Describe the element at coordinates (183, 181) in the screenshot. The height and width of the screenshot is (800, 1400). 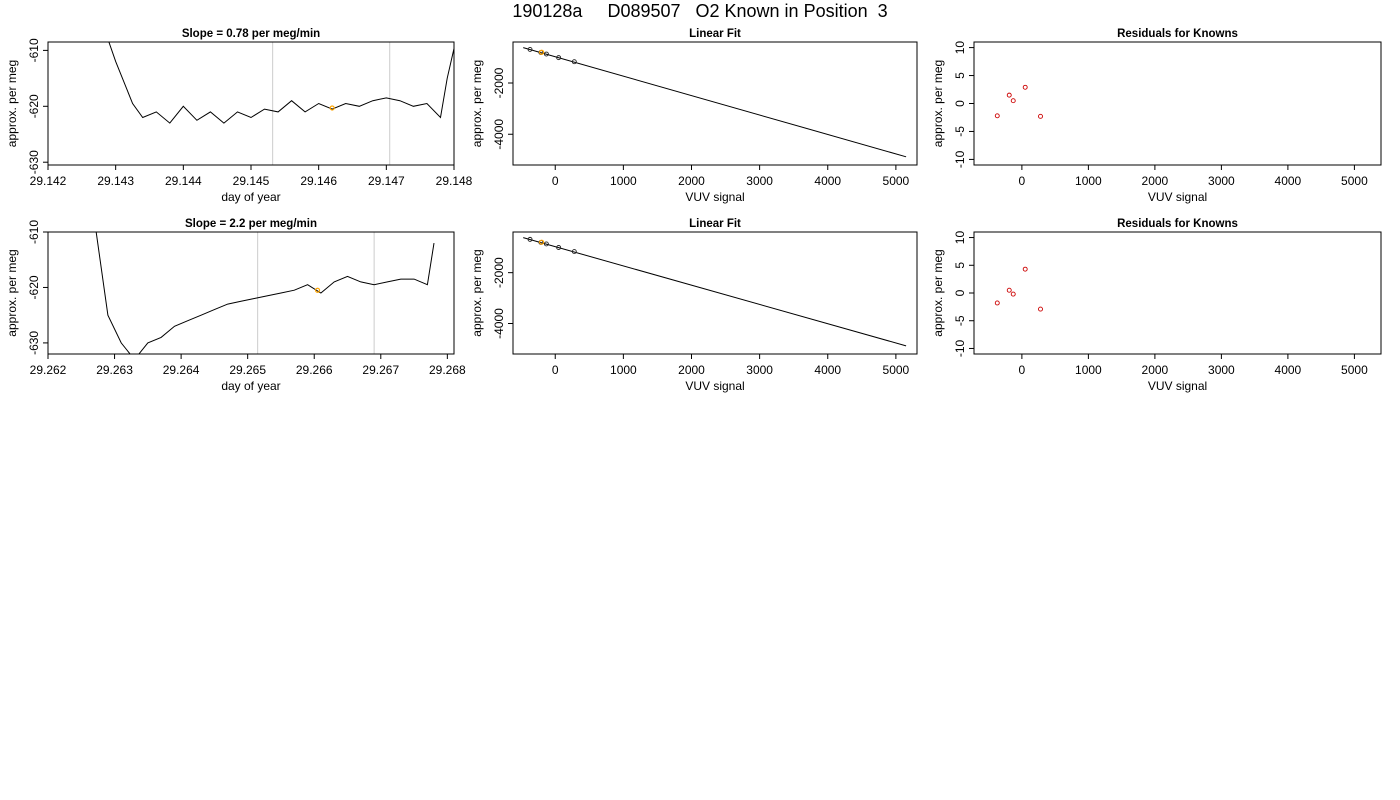
I see `x-tick-label: 29.144` at that location.